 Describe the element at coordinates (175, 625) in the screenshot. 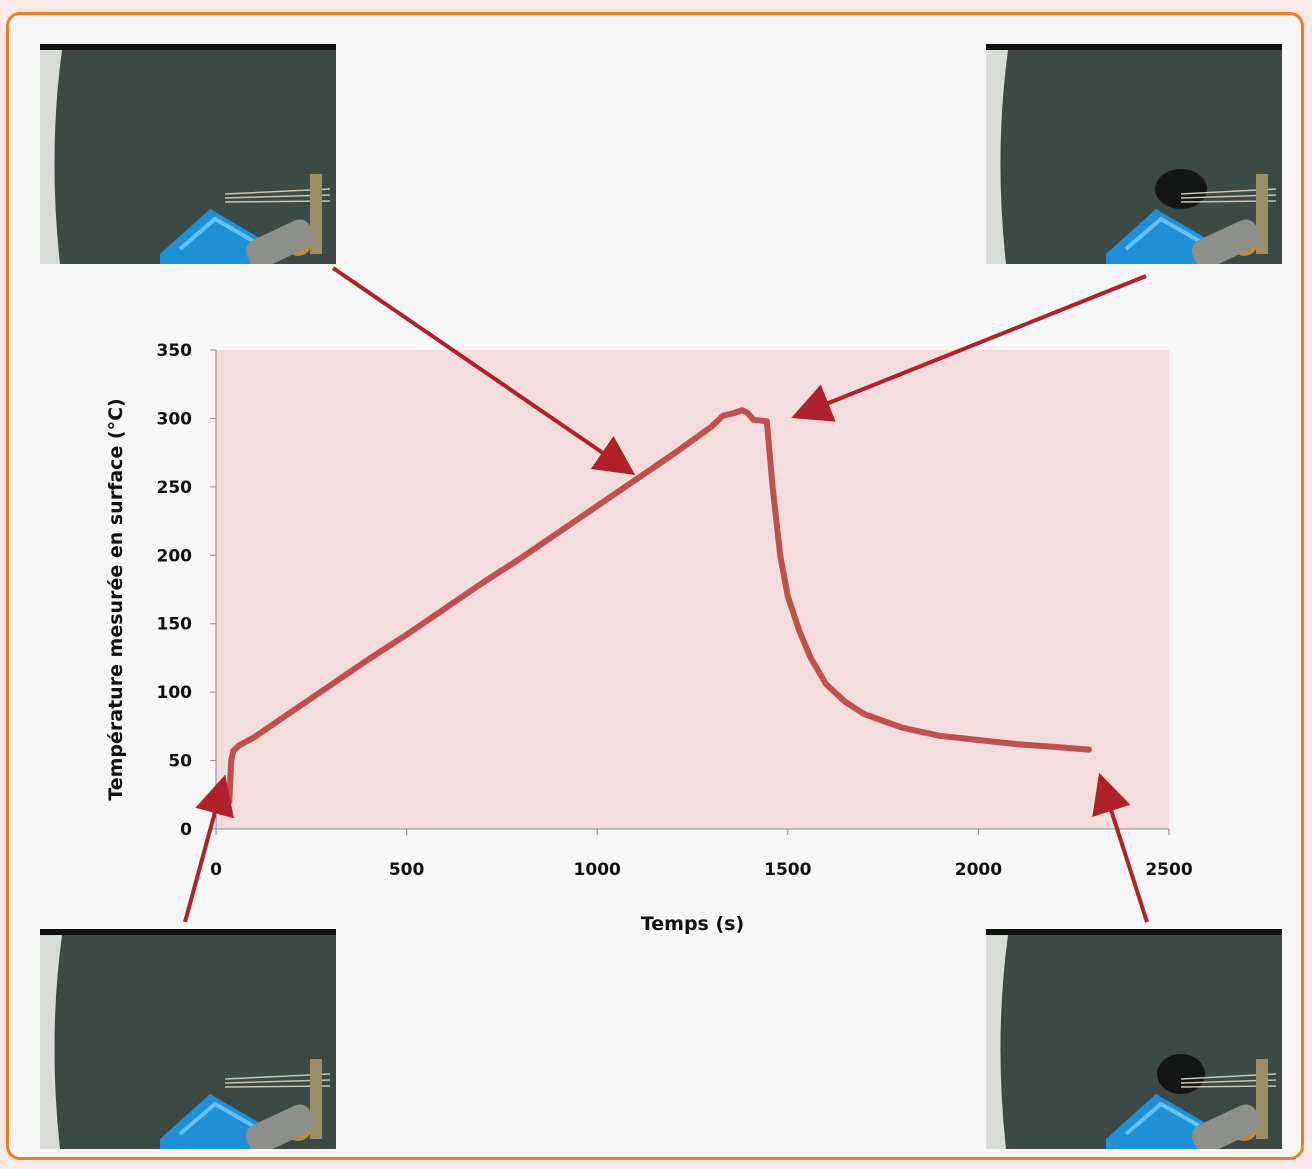

I see `y-tick-label: 150` at that location.